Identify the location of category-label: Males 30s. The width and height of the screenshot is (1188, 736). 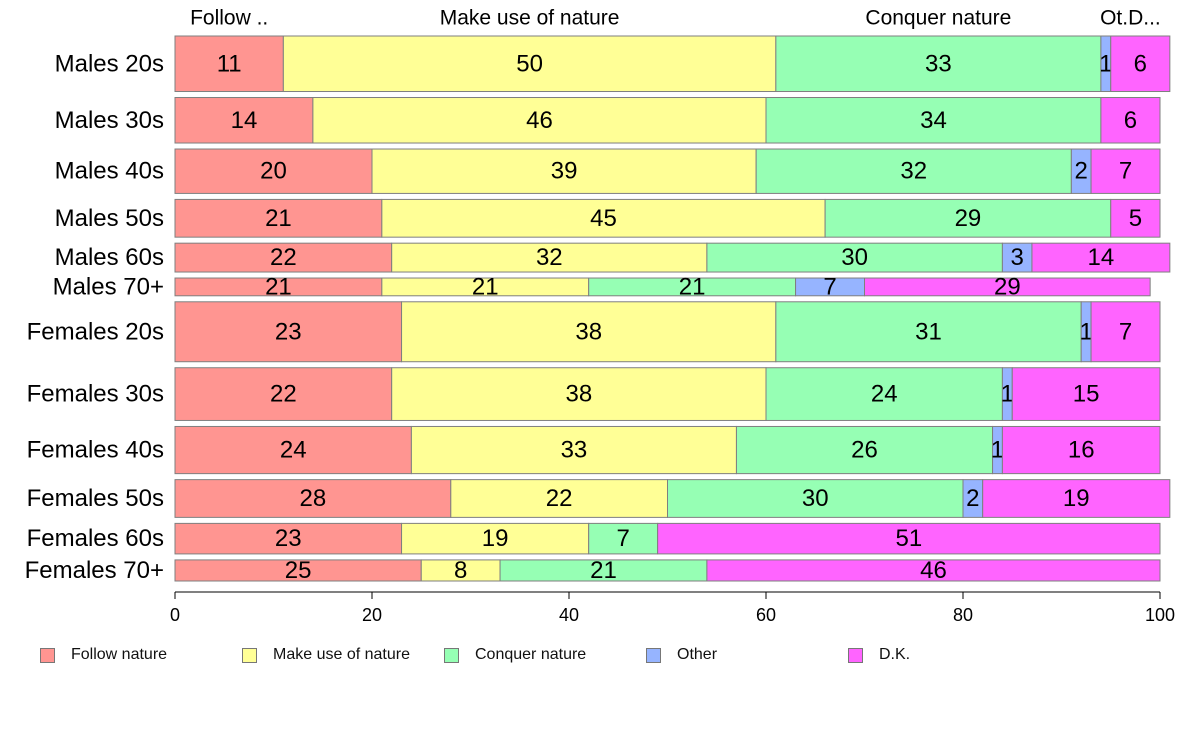
(109, 120).